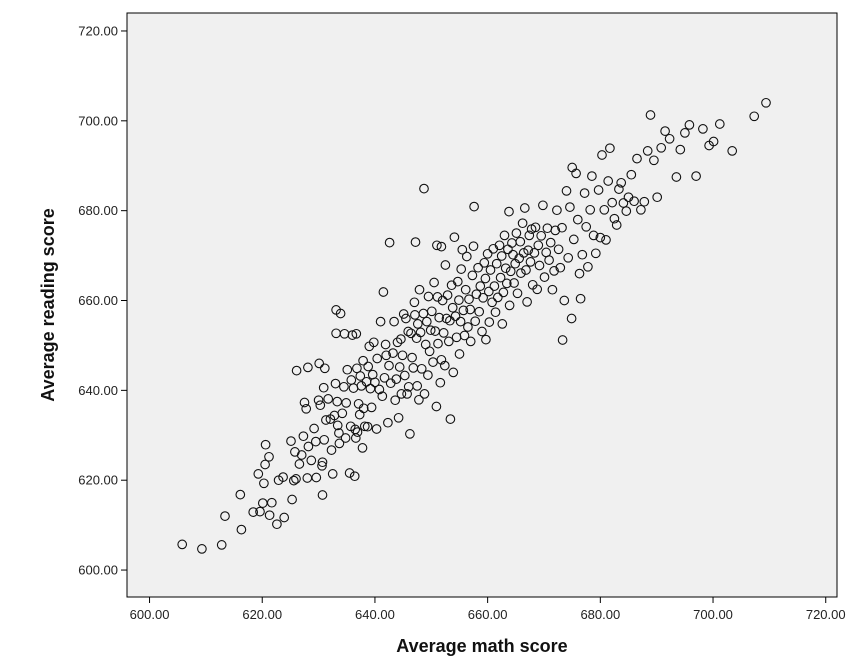 This screenshot has width=864, height=672. Describe the element at coordinates (98, 210) in the screenshot. I see `y-tick-label: 680.00` at that location.